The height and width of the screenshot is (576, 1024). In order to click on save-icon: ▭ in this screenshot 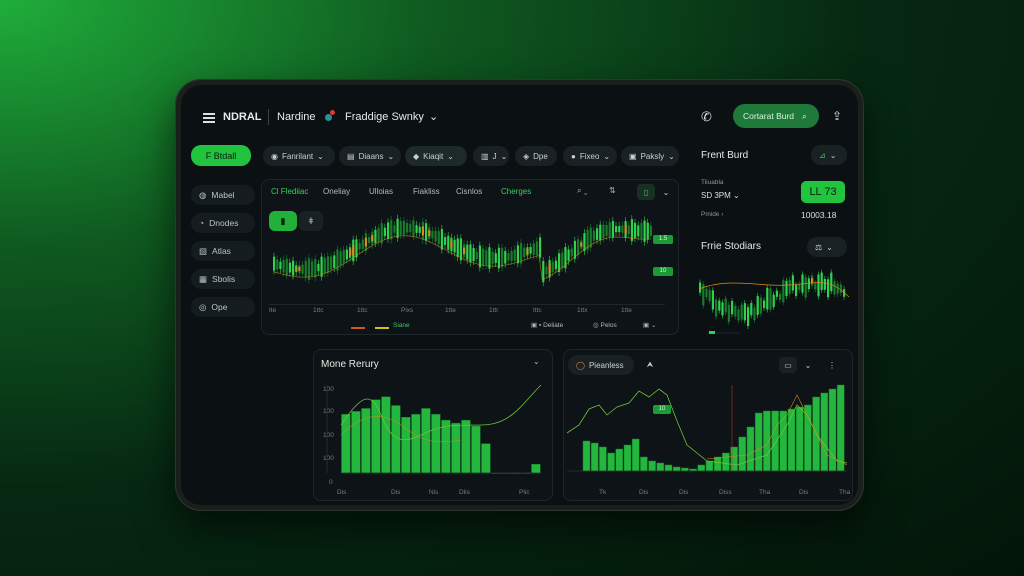, I will do `click(788, 365)`.